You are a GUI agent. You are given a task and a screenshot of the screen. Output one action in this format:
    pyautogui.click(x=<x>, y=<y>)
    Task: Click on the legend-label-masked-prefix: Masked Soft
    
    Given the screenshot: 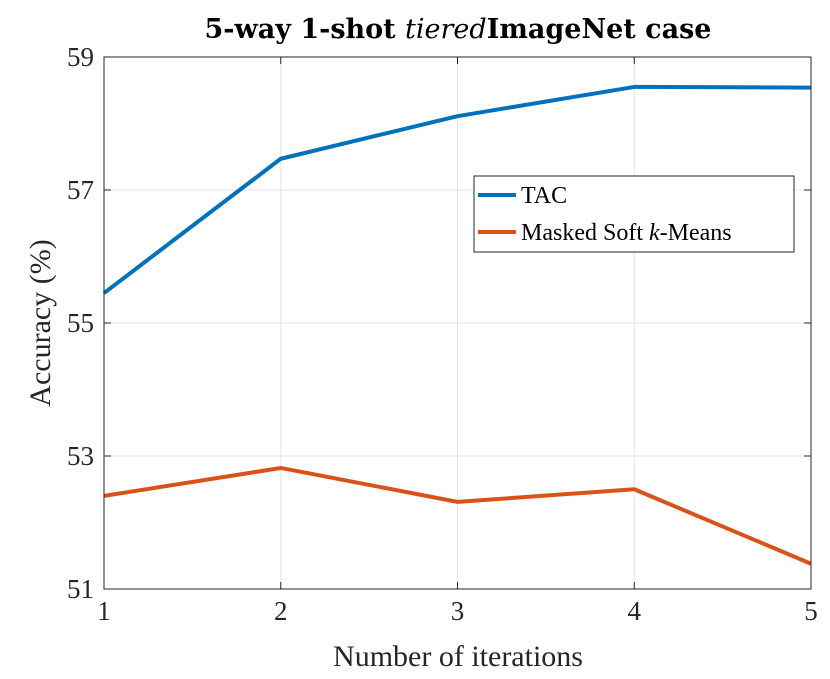 What is the action you would take?
    pyautogui.click(x=585, y=233)
    